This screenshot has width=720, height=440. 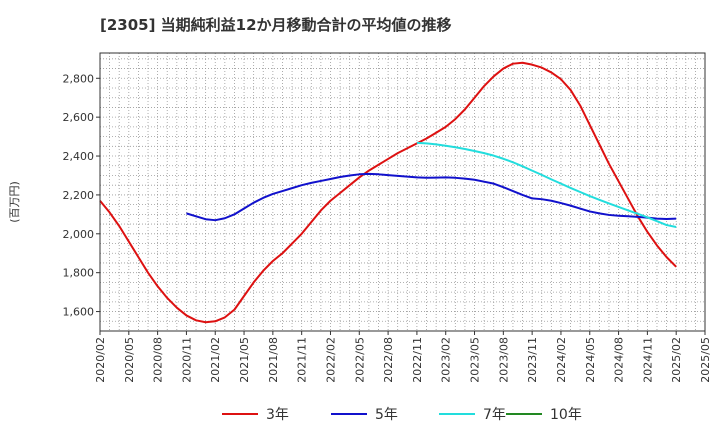 I want to click on x-tick-label: 2022/05, so click(x=359, y=360).